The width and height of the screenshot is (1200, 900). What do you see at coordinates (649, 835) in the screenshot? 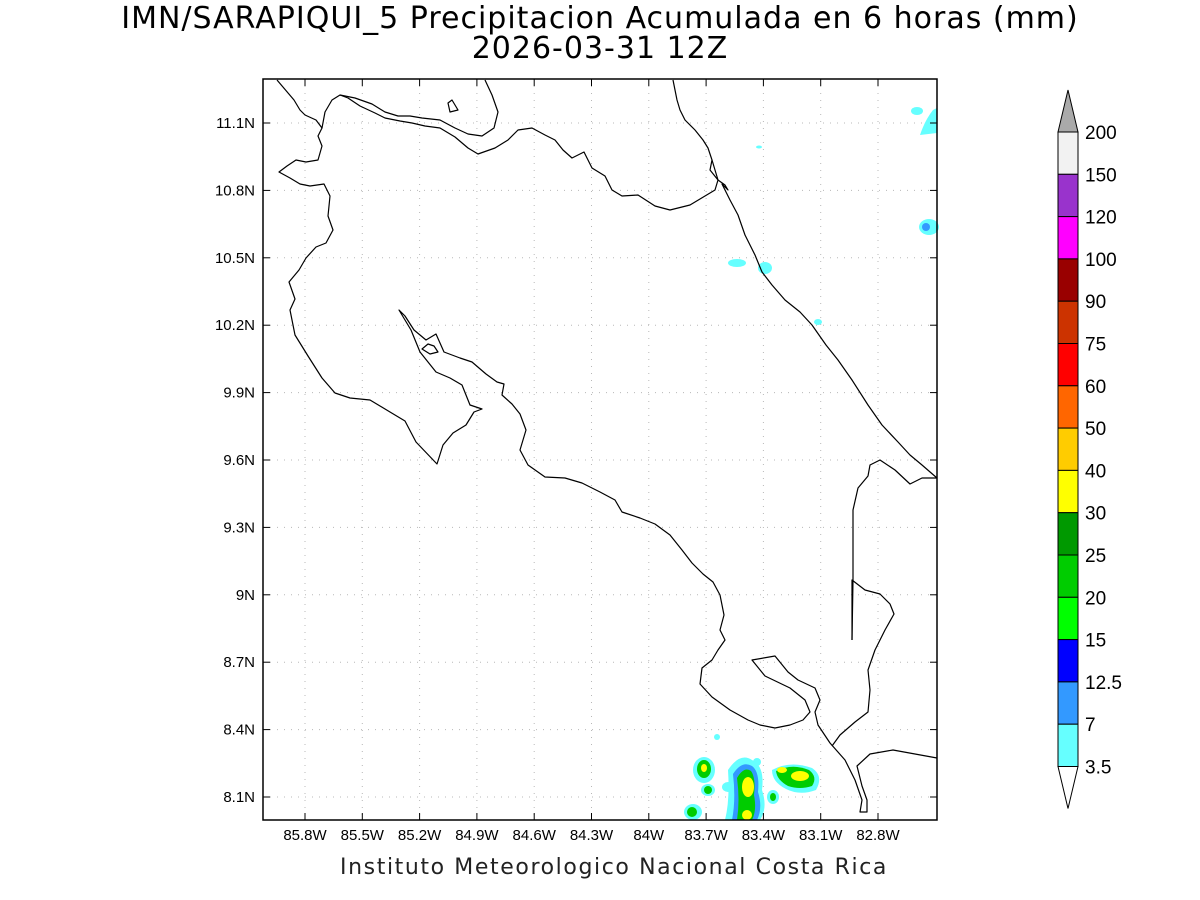
I see `lon-tick-label: 84W` at bounding box center [649, 835].